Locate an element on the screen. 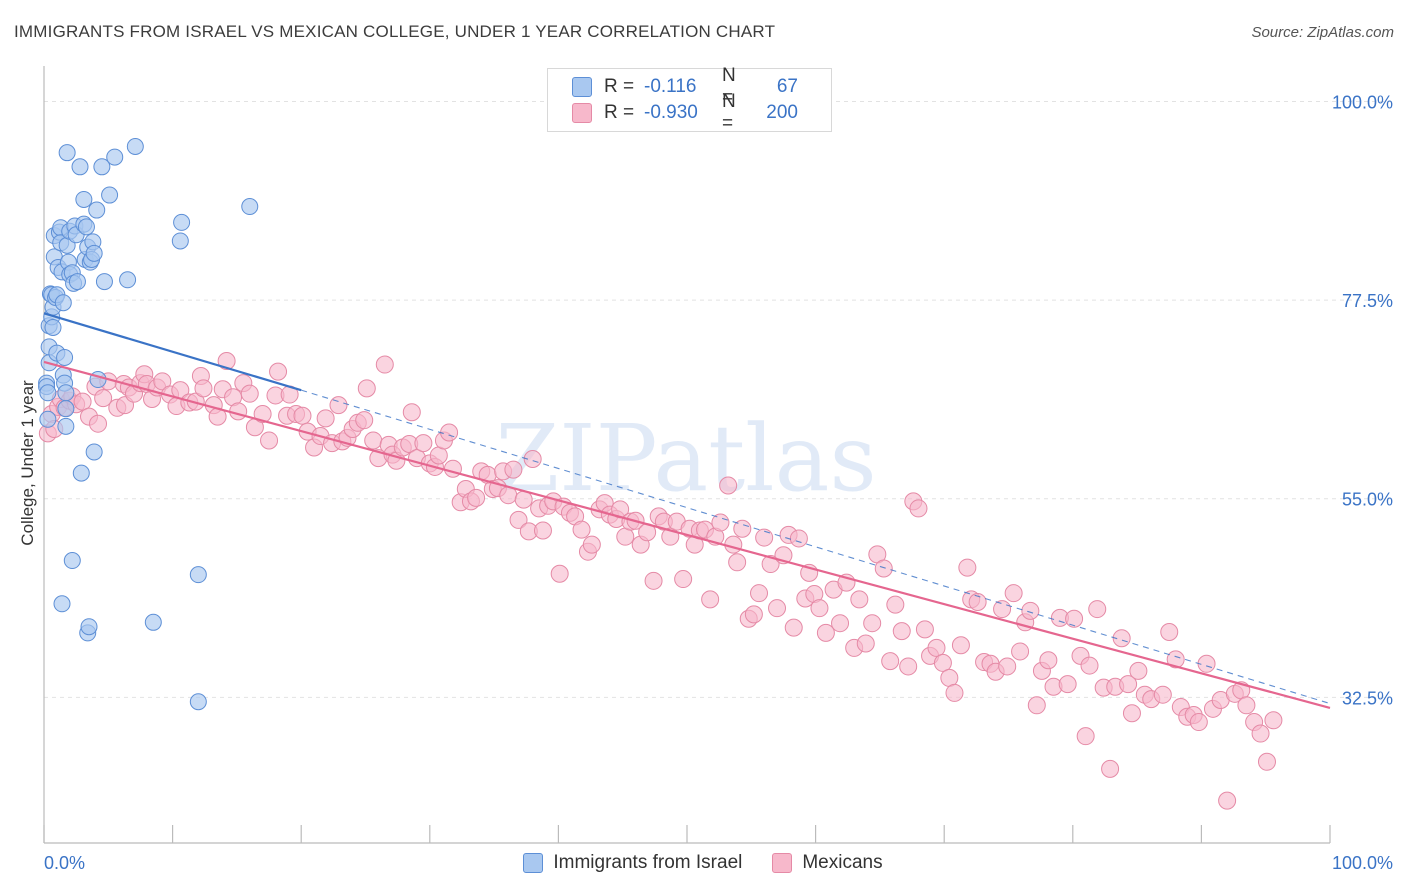  mexicans-legend-label: Mexicans is located at coordinates (842, 862).